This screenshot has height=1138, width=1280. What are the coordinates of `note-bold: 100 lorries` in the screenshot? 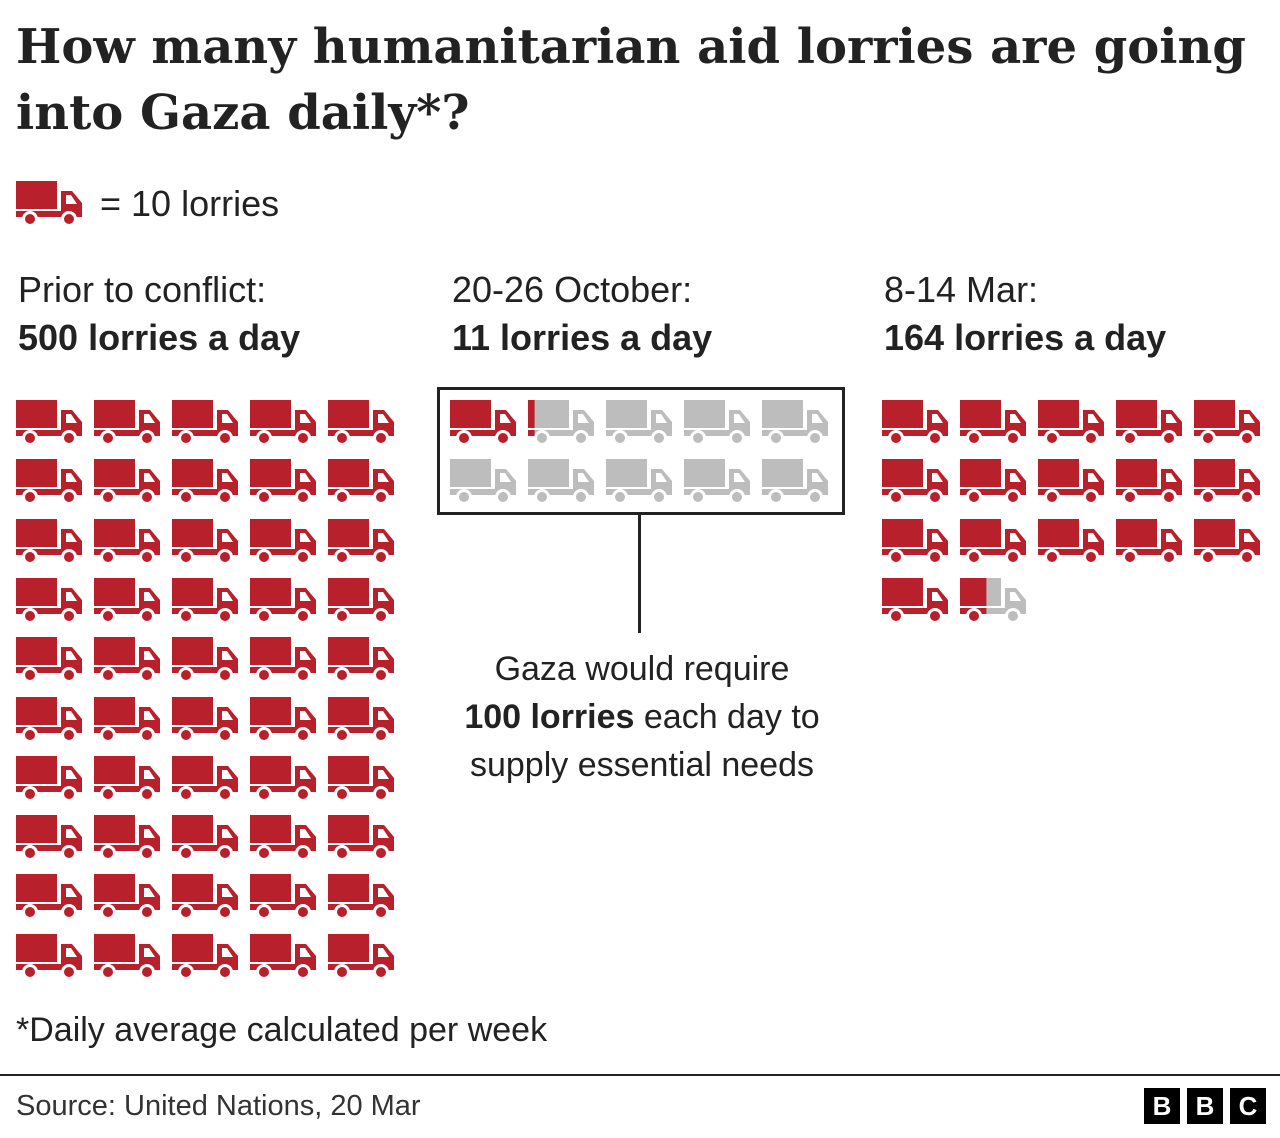 It's located at (549, 717).